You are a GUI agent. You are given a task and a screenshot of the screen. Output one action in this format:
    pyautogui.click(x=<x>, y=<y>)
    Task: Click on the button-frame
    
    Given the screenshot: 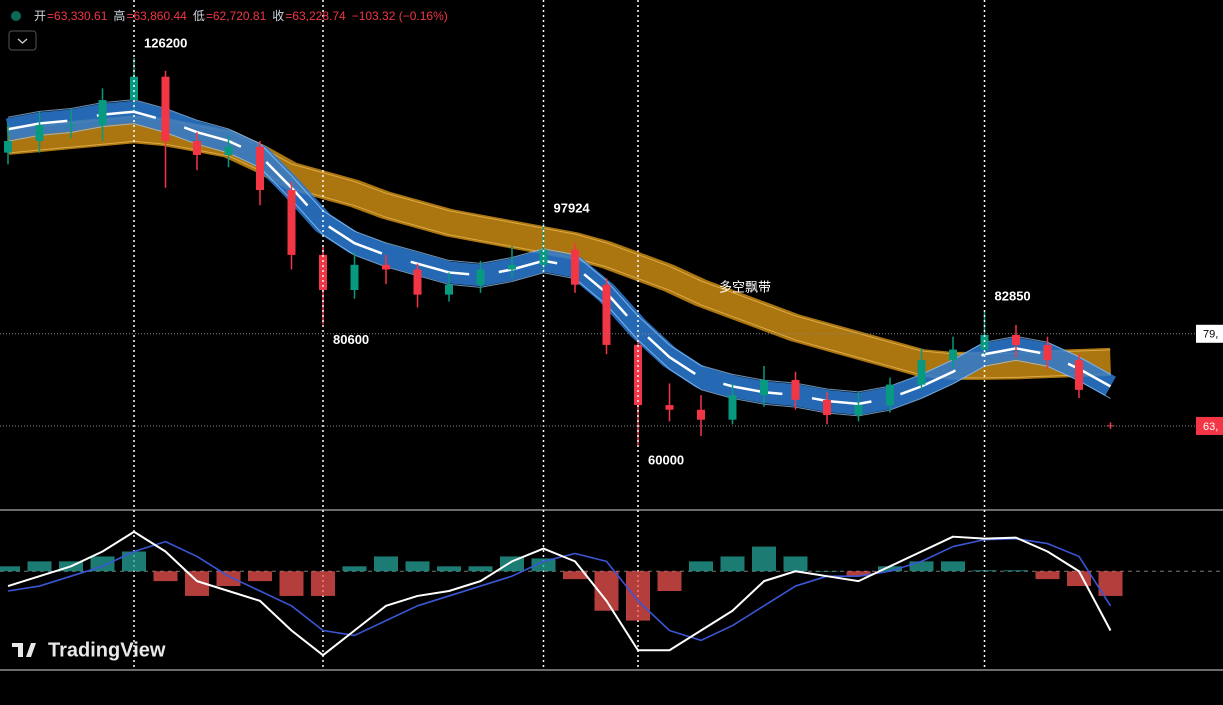 What is the action you would take?
    pyautogui.click(x=22, y=40)
    